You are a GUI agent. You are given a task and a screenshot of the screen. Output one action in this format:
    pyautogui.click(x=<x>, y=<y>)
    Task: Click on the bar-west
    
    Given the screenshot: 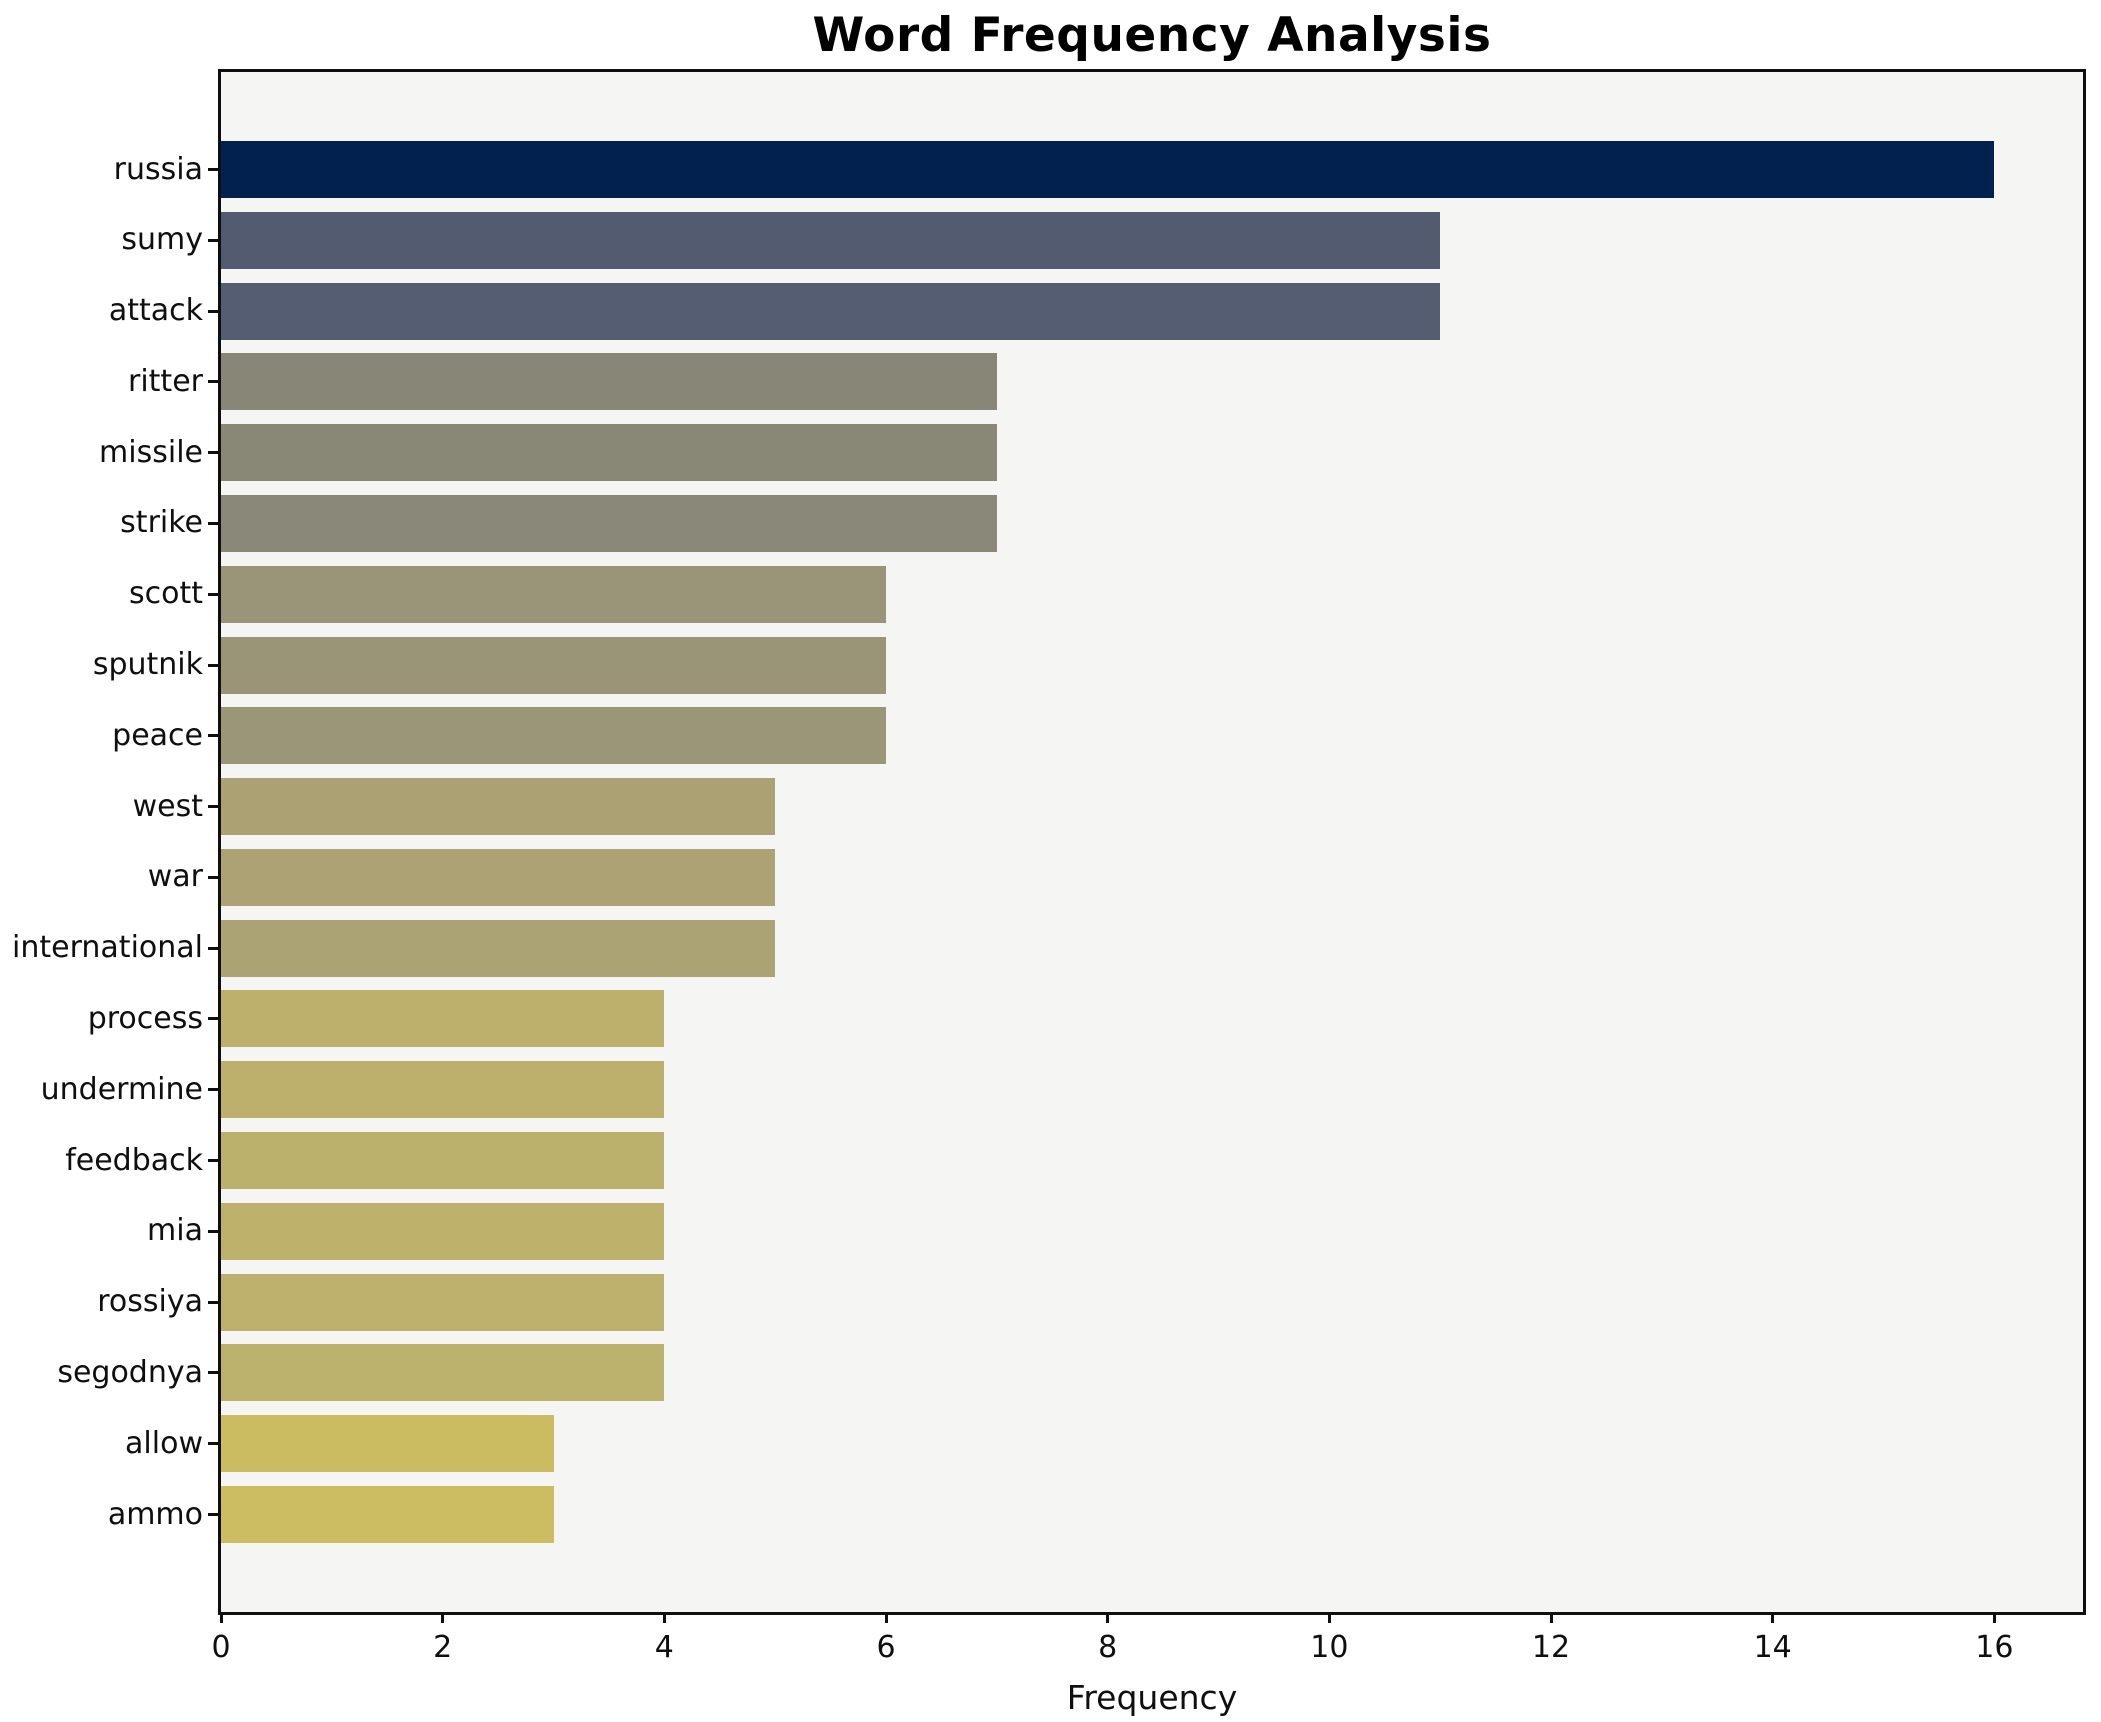 What is the action you would take?
    pyautogui.click(x=498, y=807)
    